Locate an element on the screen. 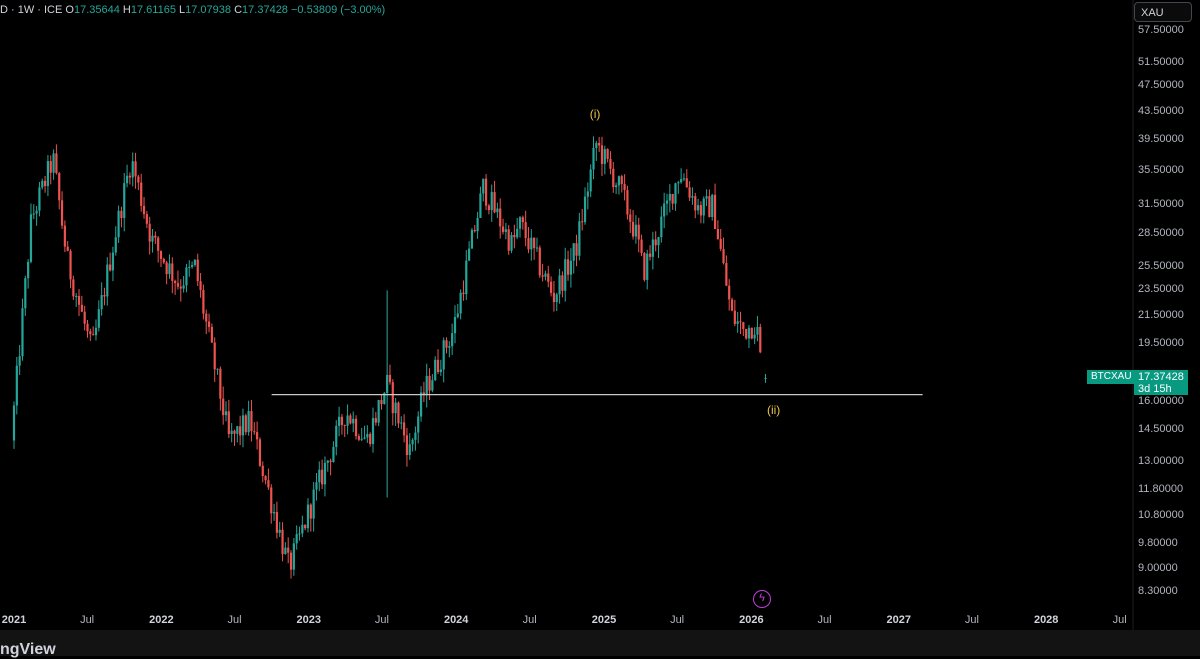 Image resolution: width=1200 pixels, height=659 pixels. wave-label-i: (i) is located at coordinates (595, 114).